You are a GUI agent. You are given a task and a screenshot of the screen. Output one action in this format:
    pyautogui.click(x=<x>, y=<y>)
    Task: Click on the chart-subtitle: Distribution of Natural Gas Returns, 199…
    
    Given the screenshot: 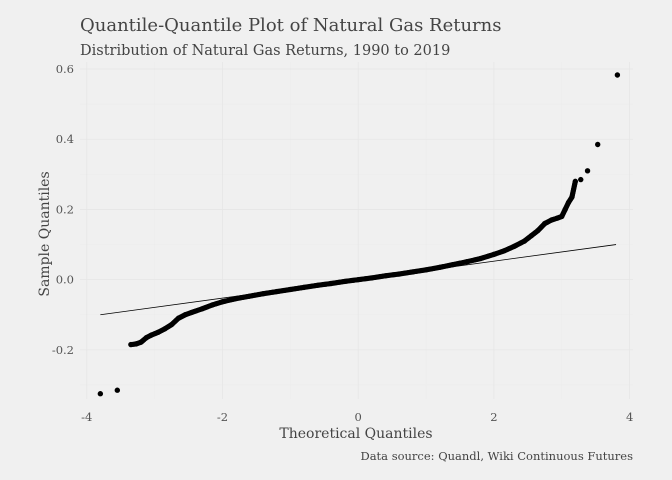 What is the action you would take?
    pyautogui.click(x=265, y=51)
    